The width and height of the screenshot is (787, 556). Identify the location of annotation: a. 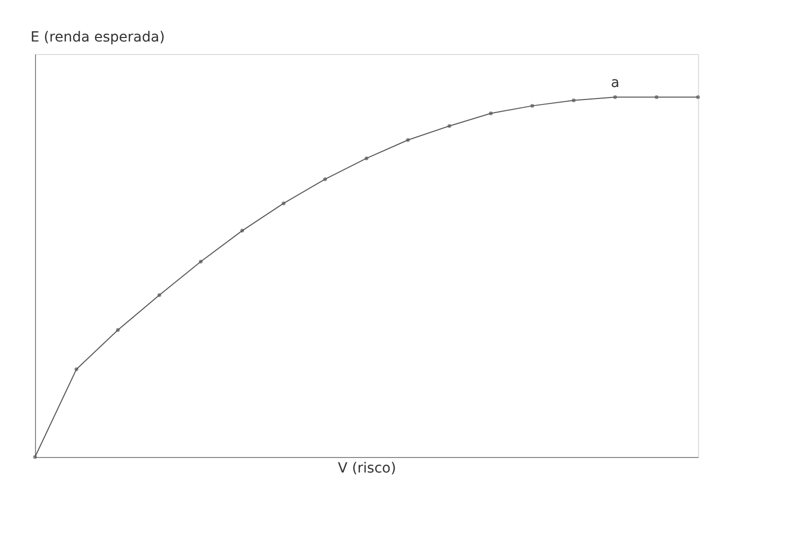
(615, 83).